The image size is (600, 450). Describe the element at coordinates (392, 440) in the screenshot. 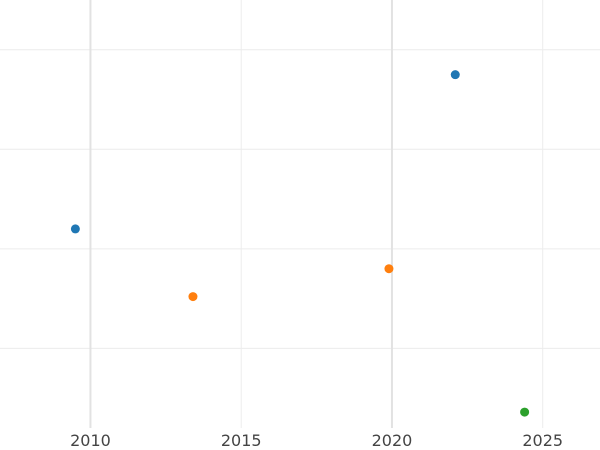

I see `x-tick-label-2: 2020` at that location.